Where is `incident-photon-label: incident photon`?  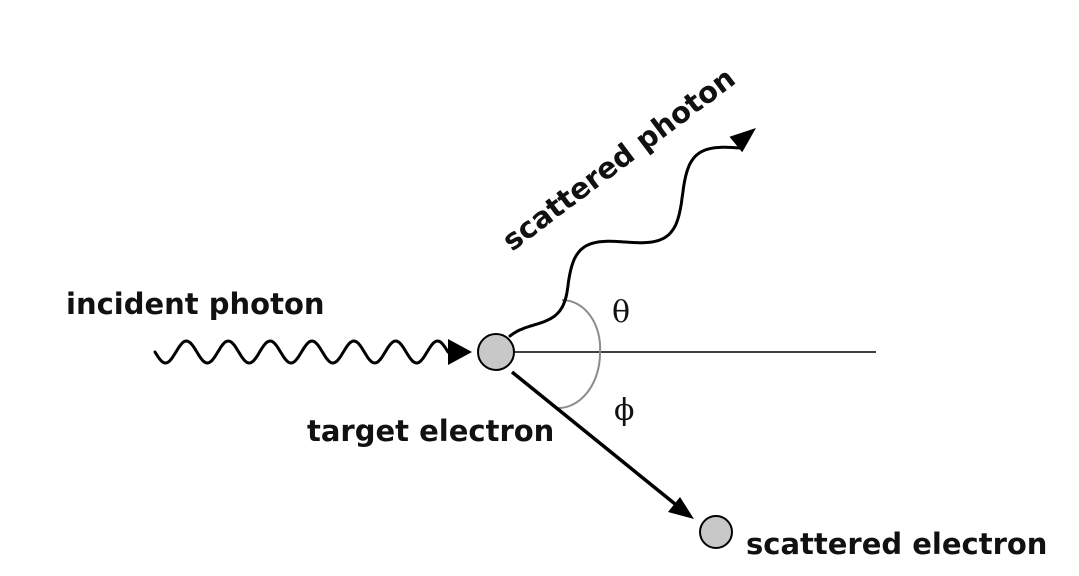 incident-photon-label: incident photon is located at coordinates (195, 304).